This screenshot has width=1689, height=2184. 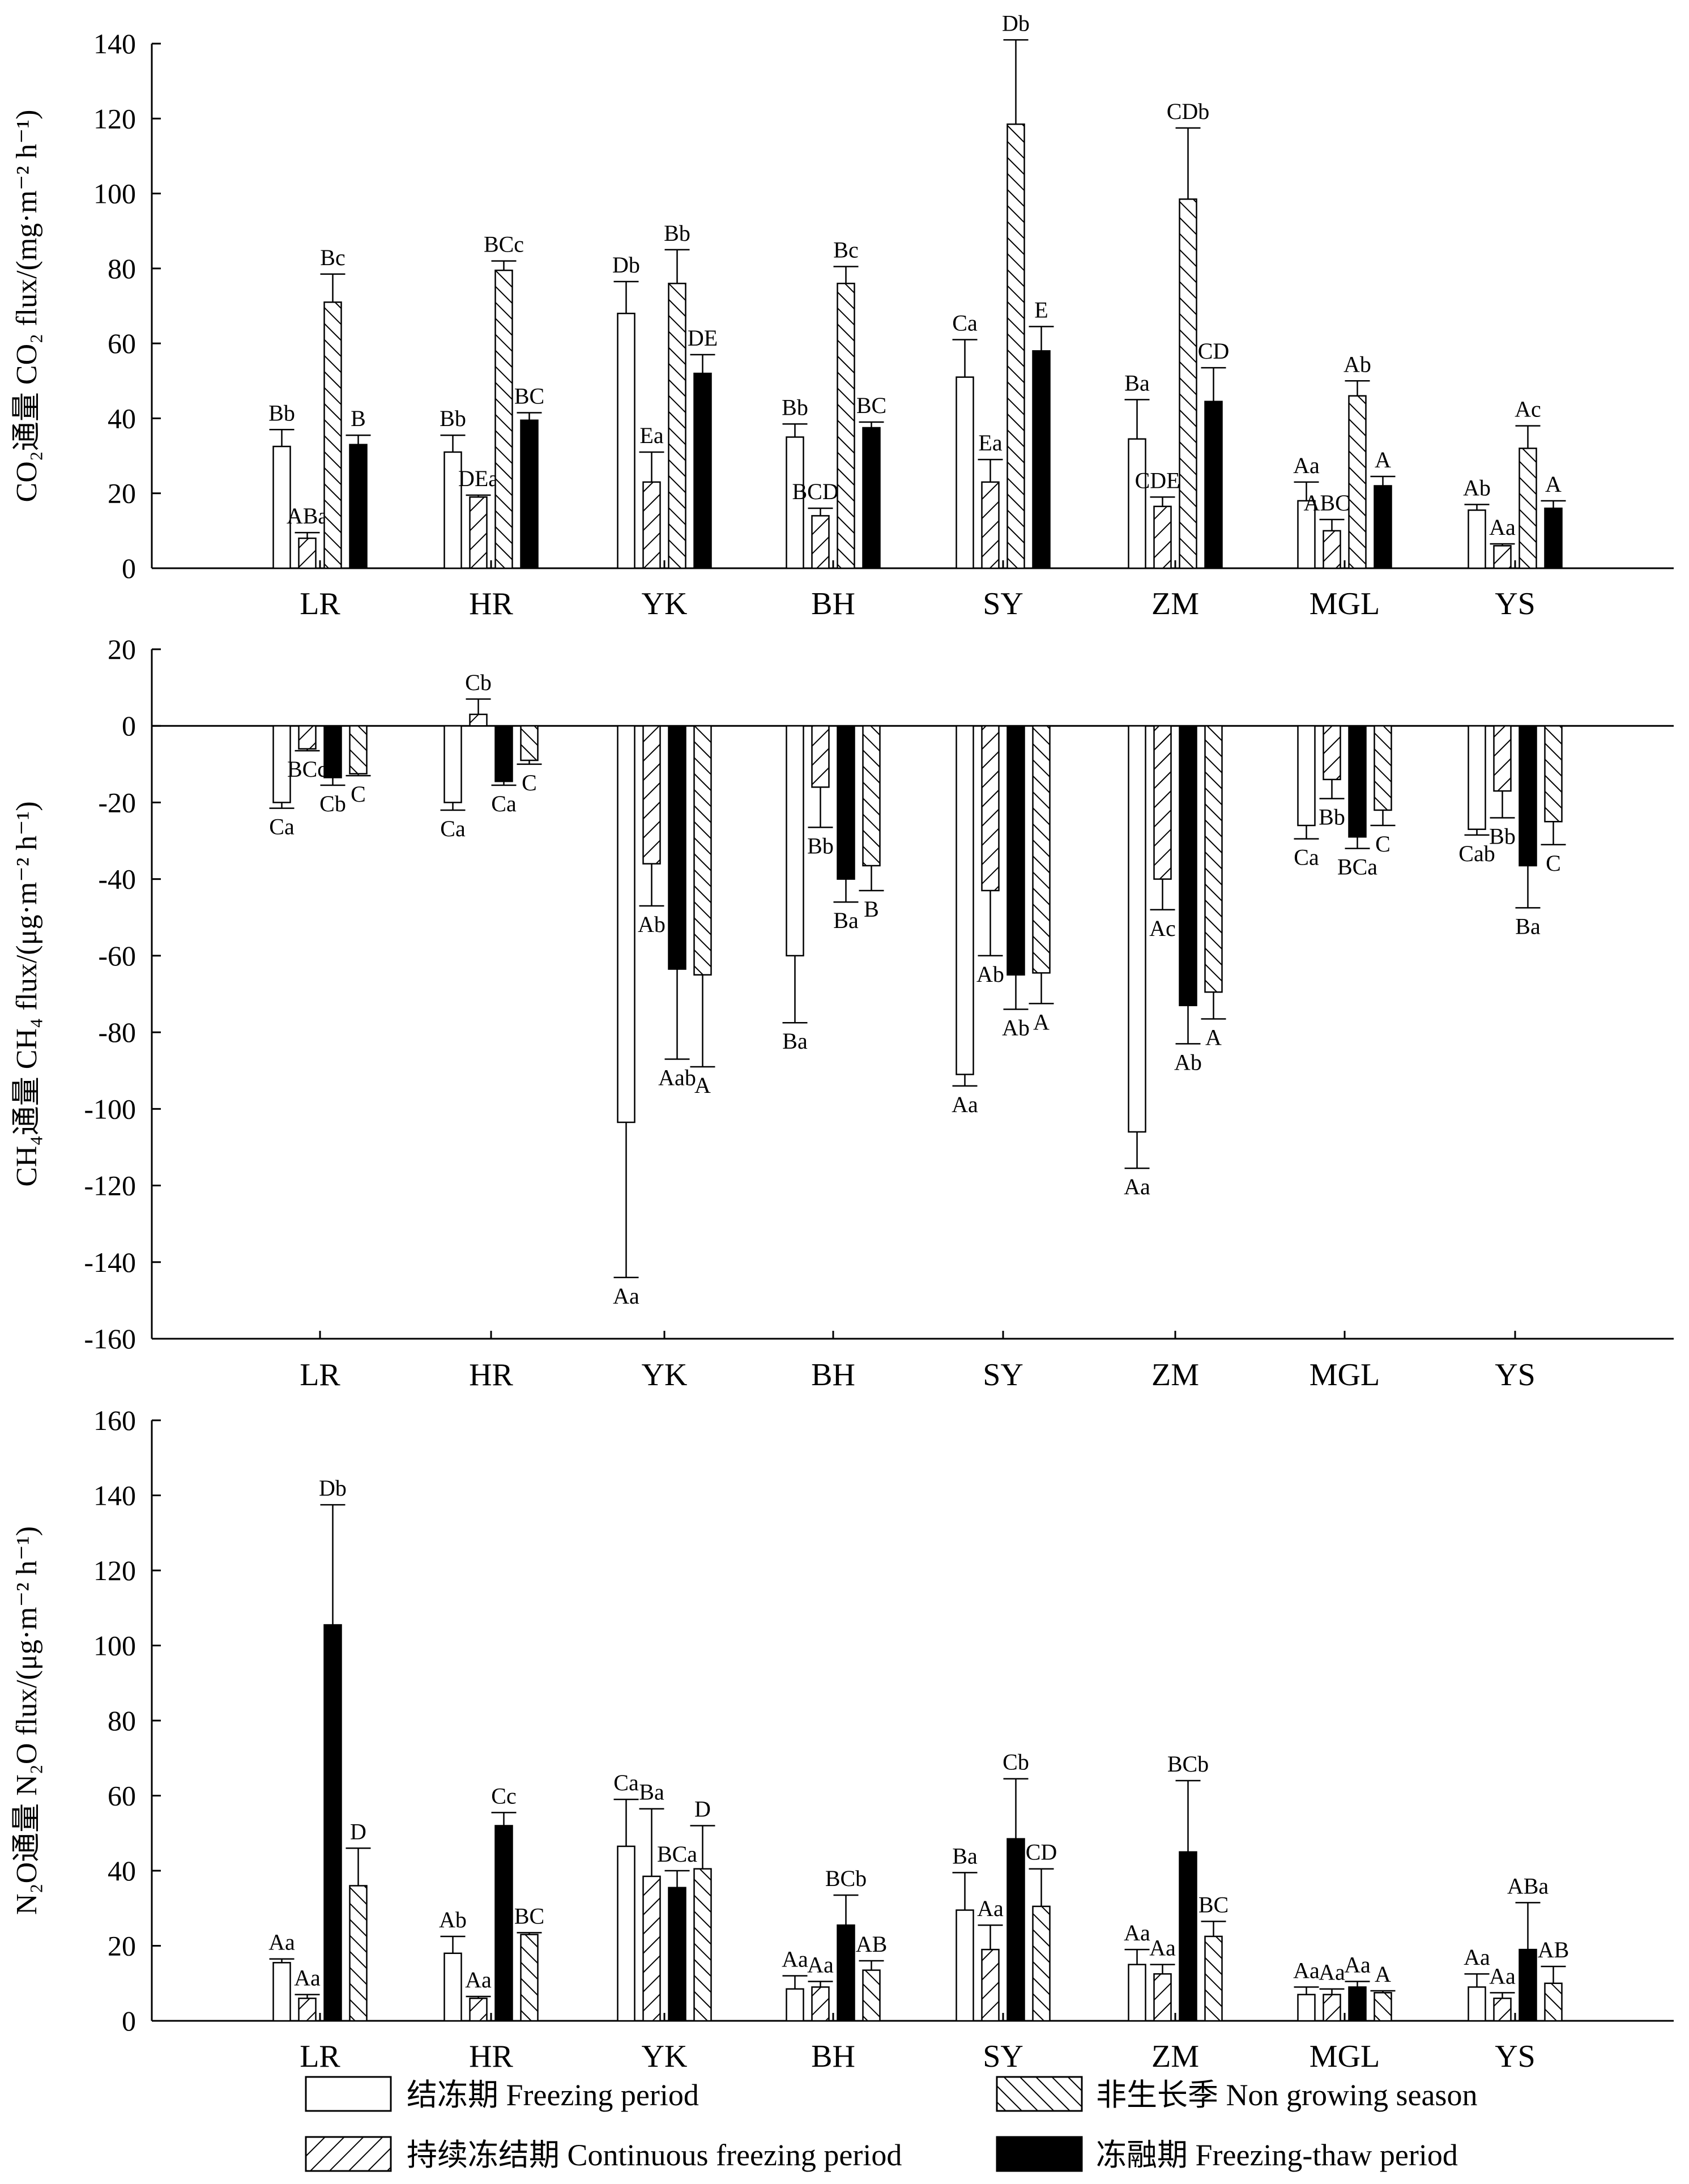 What do you see at coordinates (677, 426) in the screenshot?
I see `bar-non_growing-yk` at bounding box center [677, 426].